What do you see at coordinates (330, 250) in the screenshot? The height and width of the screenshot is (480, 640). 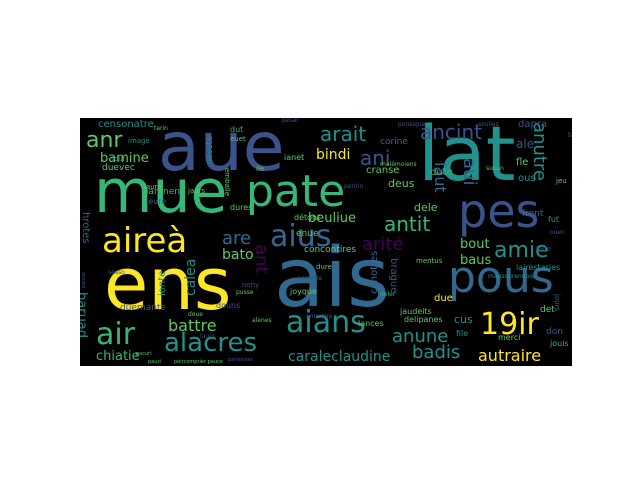 I see `word: concontires` at bounding box center [330, 250].